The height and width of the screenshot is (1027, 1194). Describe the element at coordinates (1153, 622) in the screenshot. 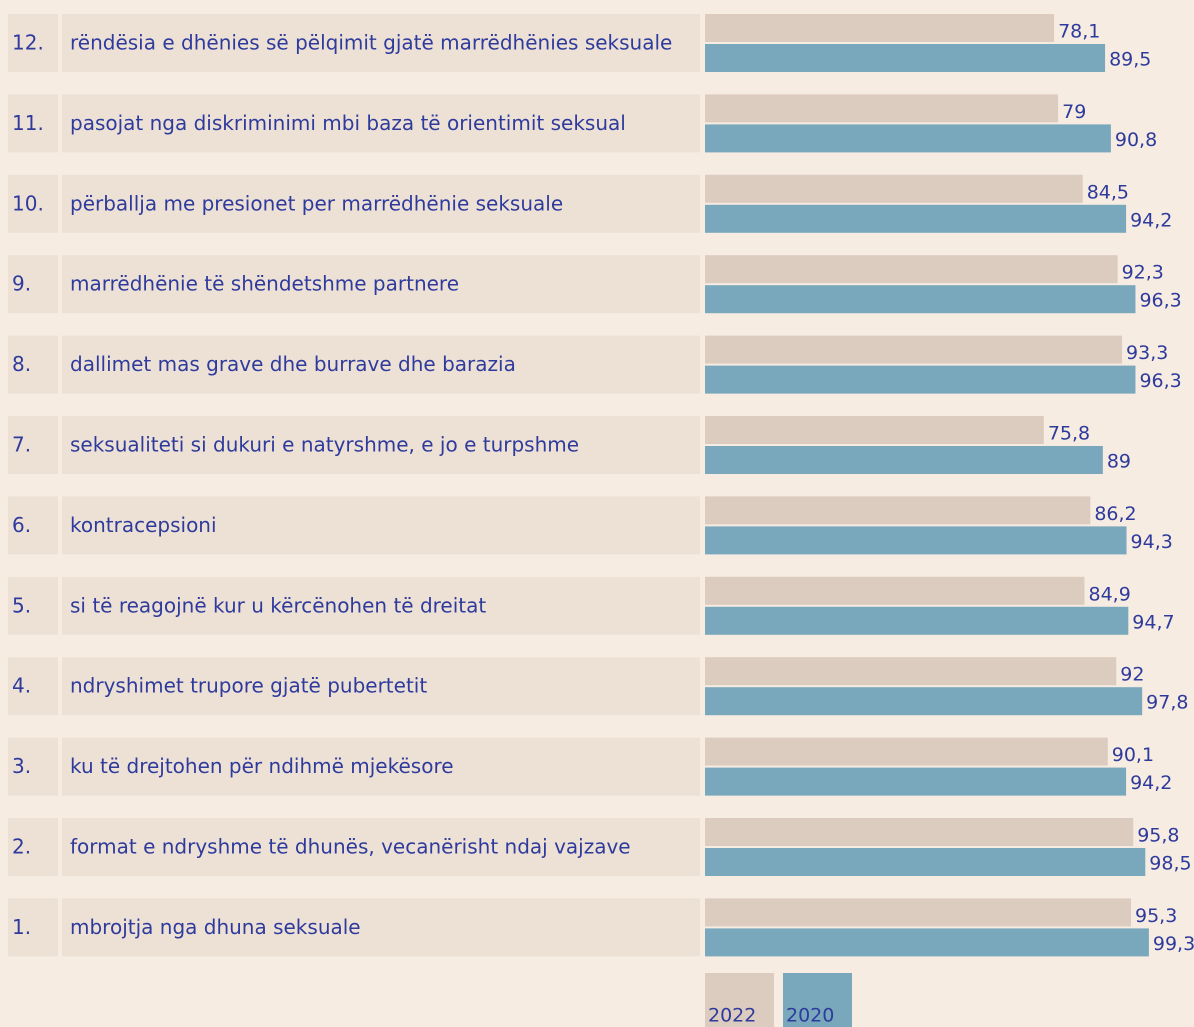

I see `value-label: 94,7` at that location.